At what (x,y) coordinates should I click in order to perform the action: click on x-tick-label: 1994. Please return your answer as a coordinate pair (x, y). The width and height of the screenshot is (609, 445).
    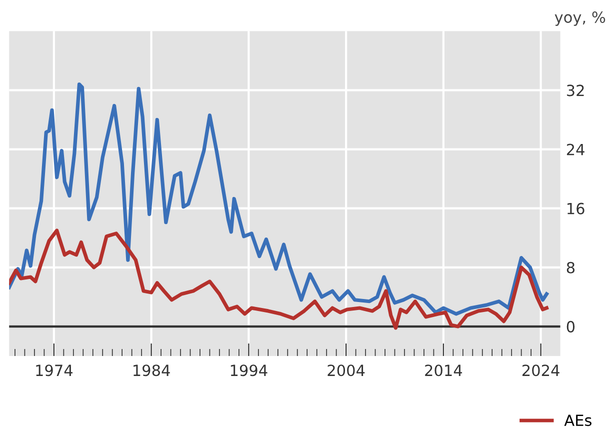
    Looking at the image, I should click on (249, 370).